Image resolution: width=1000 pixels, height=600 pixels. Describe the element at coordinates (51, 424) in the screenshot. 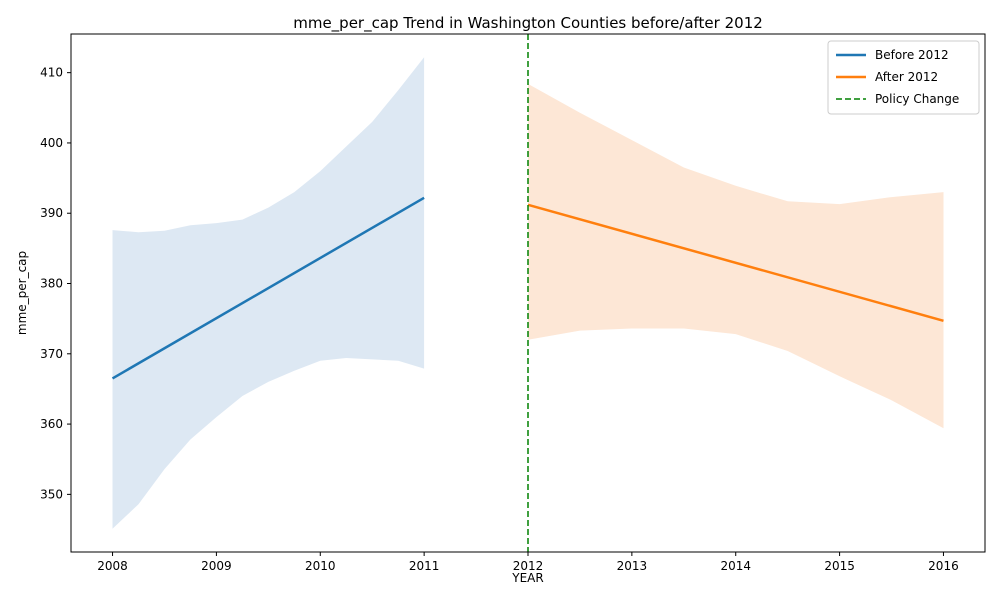

I see `y-tick-label: 360` at that location.